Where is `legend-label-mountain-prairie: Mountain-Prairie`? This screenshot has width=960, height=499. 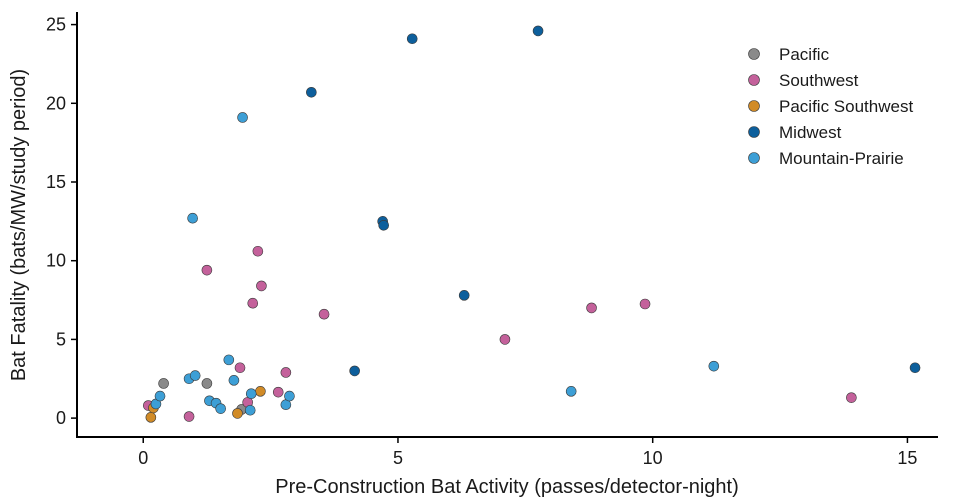
legend-label-mountain-prairie: Mountain-Prairie is located at coordinates (841, 158).